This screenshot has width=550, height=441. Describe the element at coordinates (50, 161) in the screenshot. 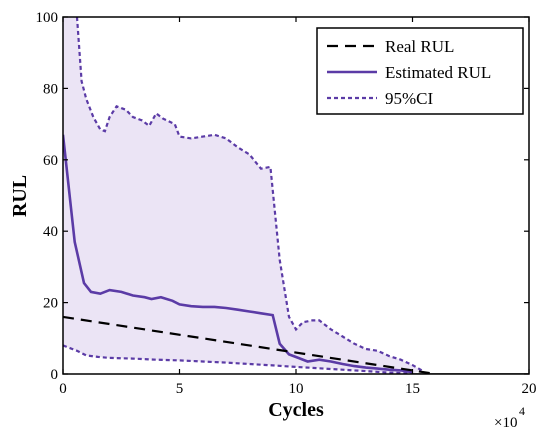

I see `y-tick-label: 60` at that location.